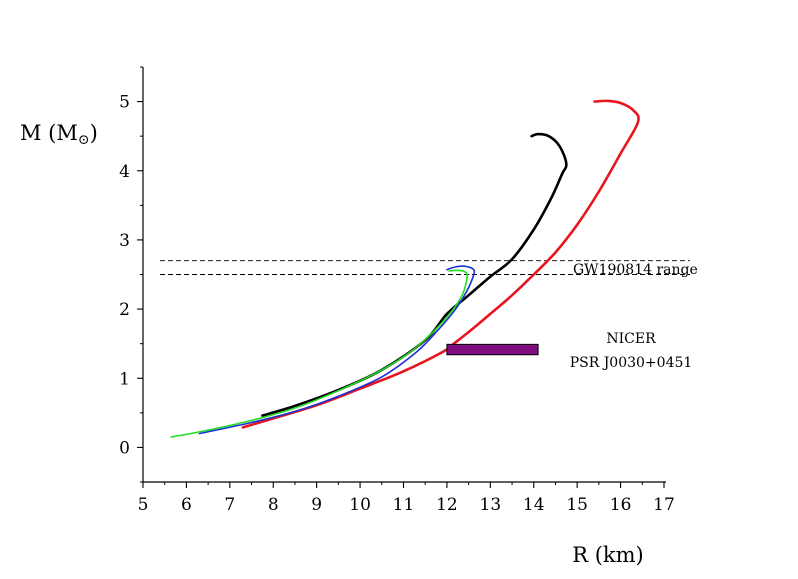 This screenshot has height=579, width=798. I want to click on curve-green, so click(319, 353).